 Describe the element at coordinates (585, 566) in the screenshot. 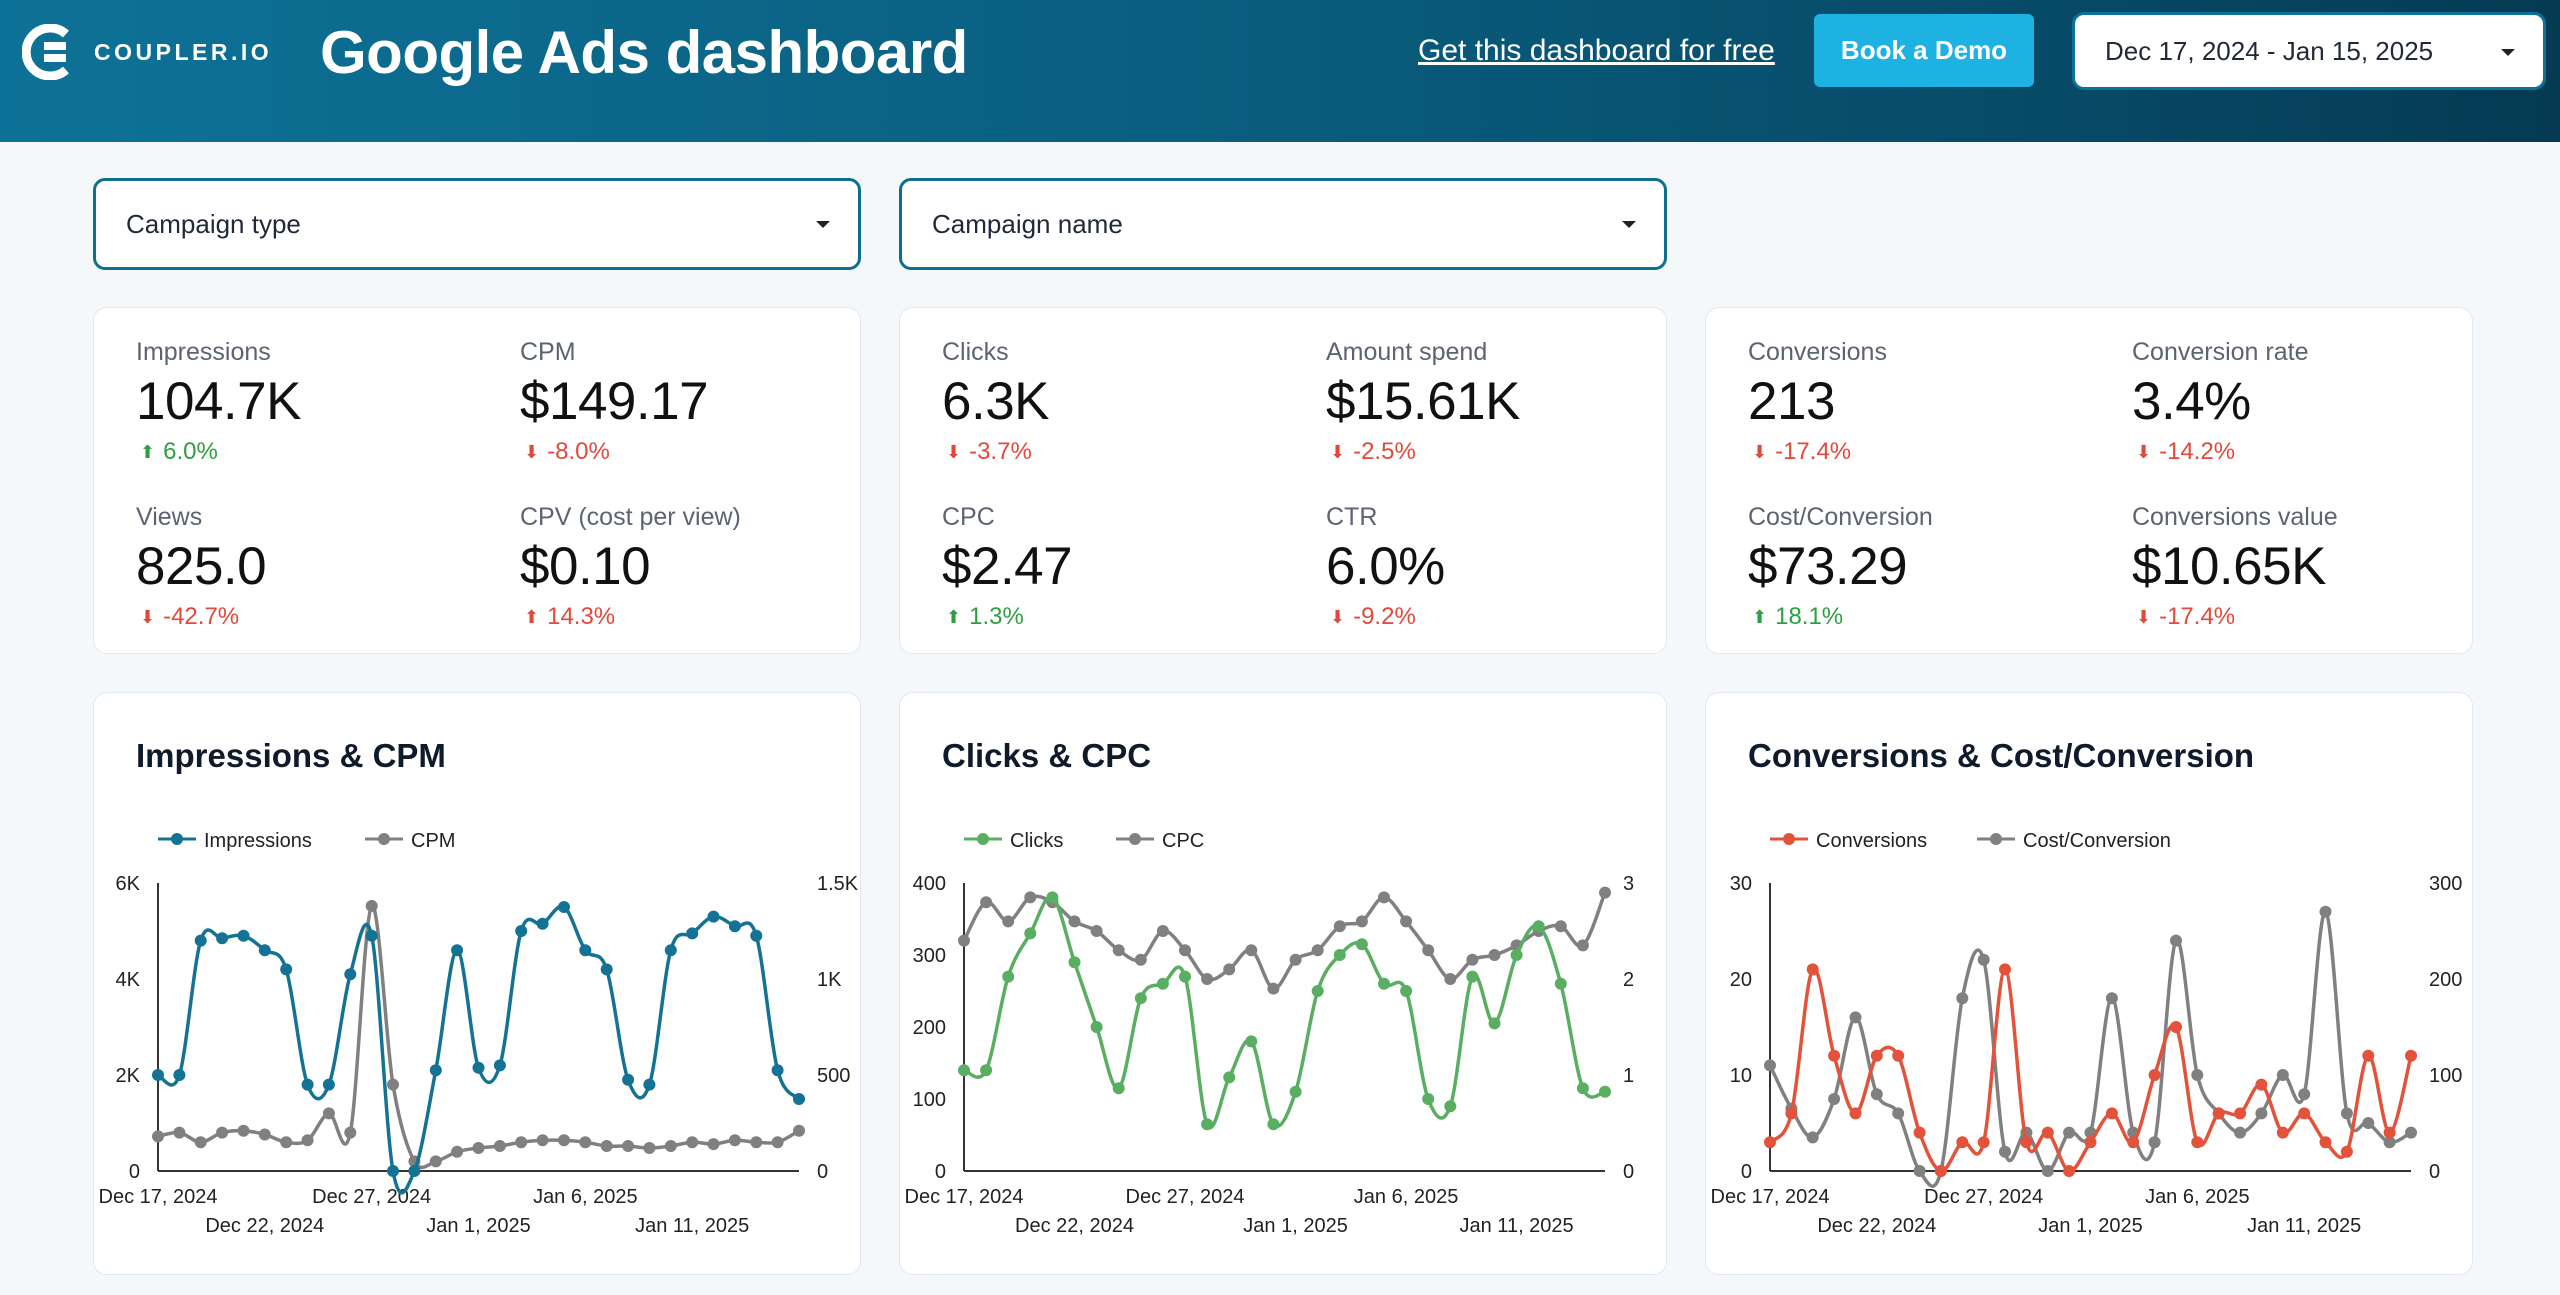

I see `kpi-value: $0.10` at that location.